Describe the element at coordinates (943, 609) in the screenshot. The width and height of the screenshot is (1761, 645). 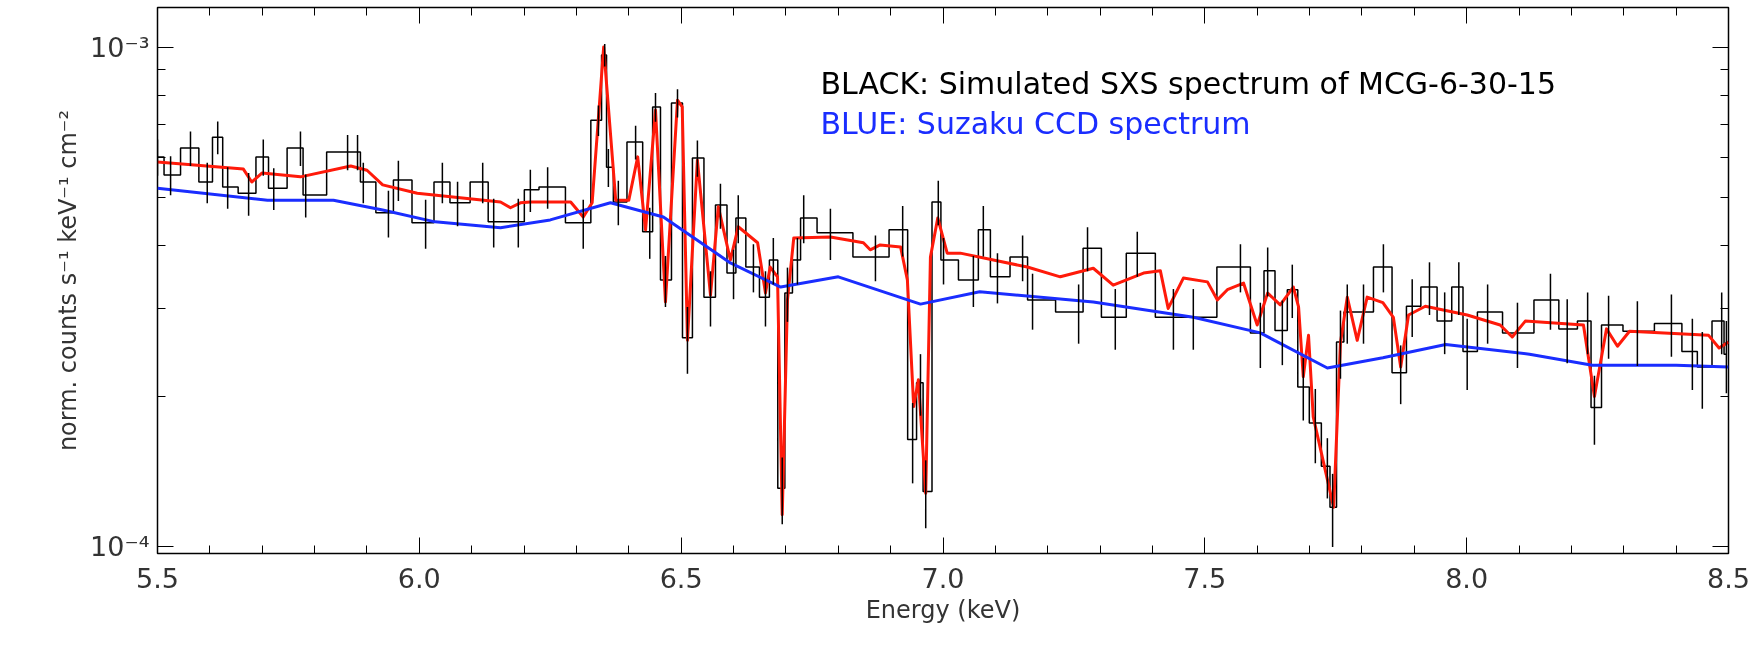
I see `x-axis-title: Energy (keV)` at that location.